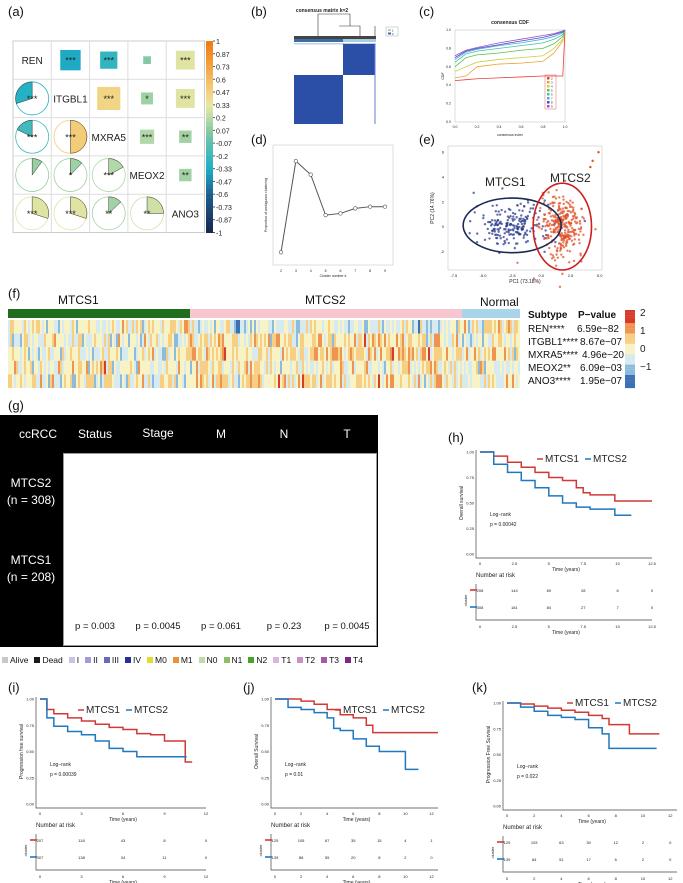 The height and width of the screenshot is (883, 683). Describe the element at coordinates (109, 214) in the screenshot. I see `significance-stars: **` at that location.